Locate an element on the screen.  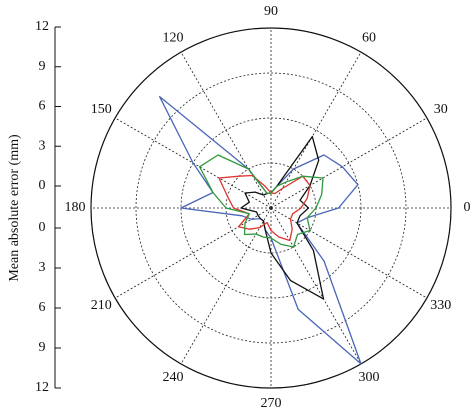
theta-tick-label: 0 is located at coordinates (467, 207).